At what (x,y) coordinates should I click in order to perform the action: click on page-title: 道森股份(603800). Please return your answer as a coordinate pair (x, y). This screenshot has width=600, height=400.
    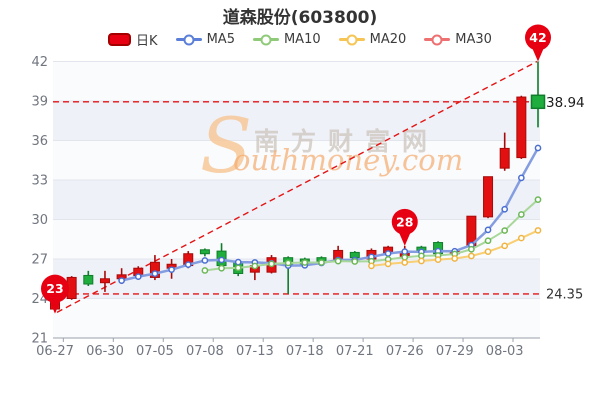
    Looking at the image, I should click on (300, 18).